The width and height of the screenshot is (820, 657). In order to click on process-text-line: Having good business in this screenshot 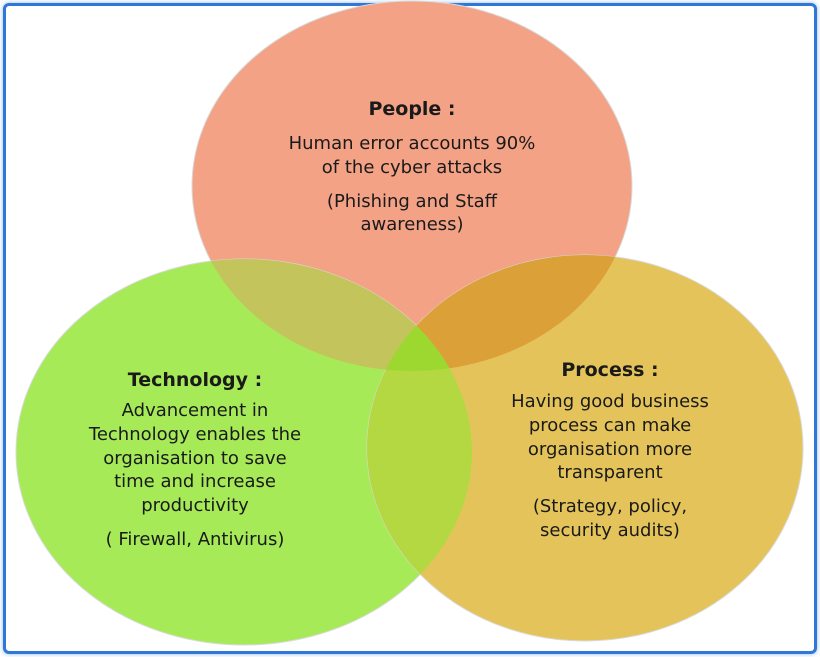, I will do `click(610, 402)`.